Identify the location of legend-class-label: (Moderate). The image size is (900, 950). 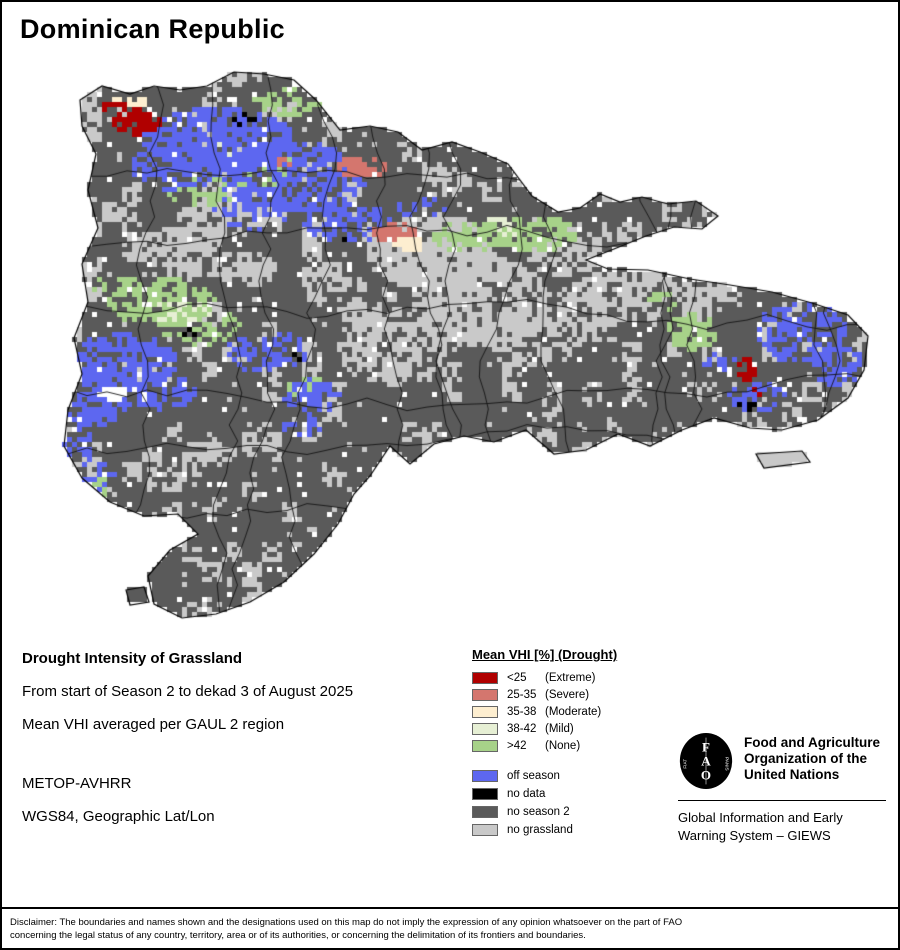
(573, 711).